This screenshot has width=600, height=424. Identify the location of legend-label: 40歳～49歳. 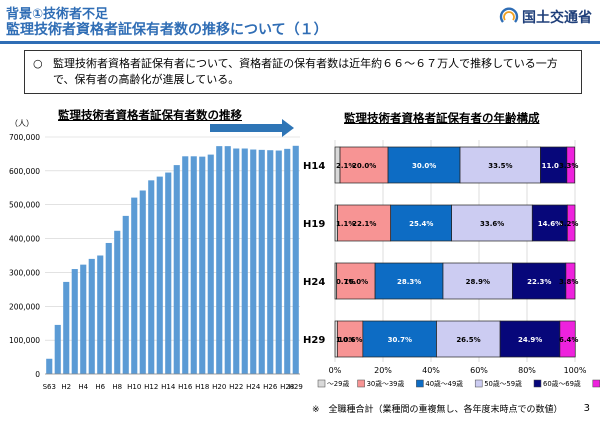
(444, 383).